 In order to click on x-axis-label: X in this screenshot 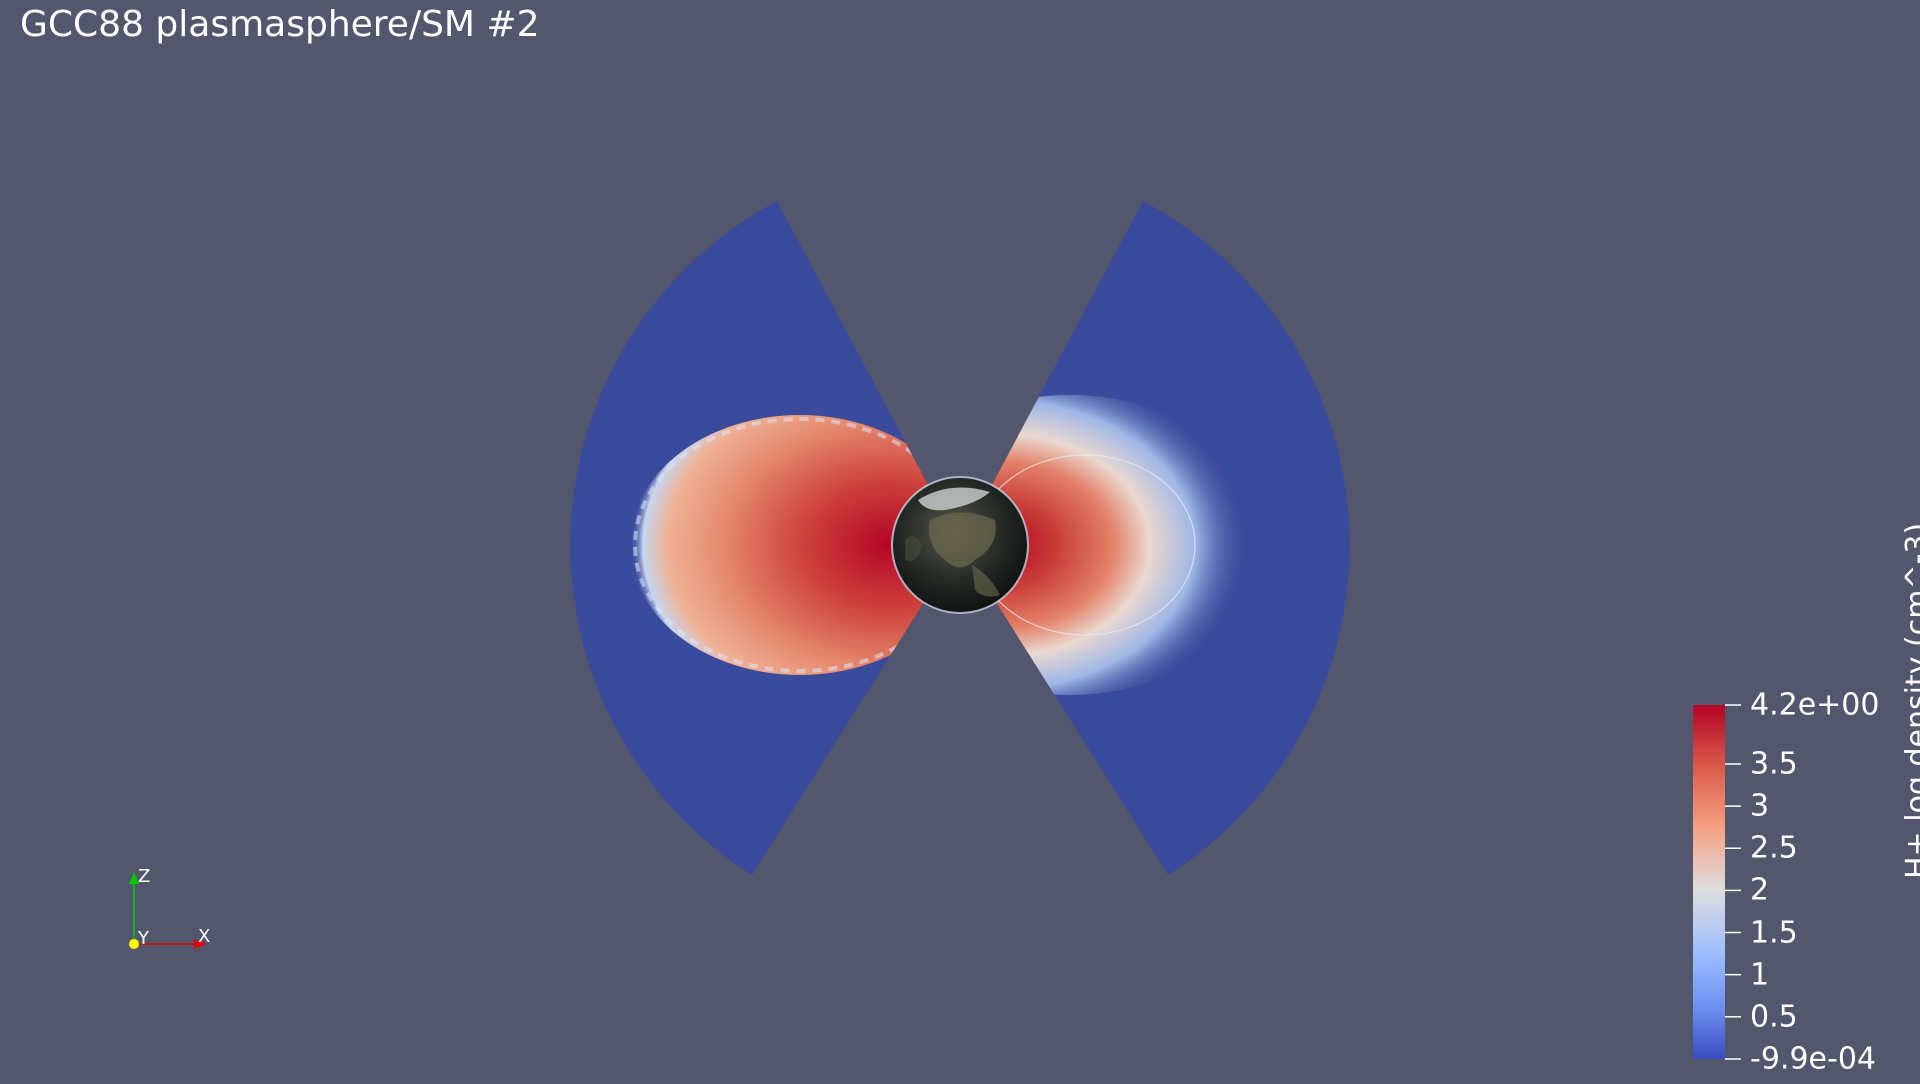, I will do `click(204, 936)`.